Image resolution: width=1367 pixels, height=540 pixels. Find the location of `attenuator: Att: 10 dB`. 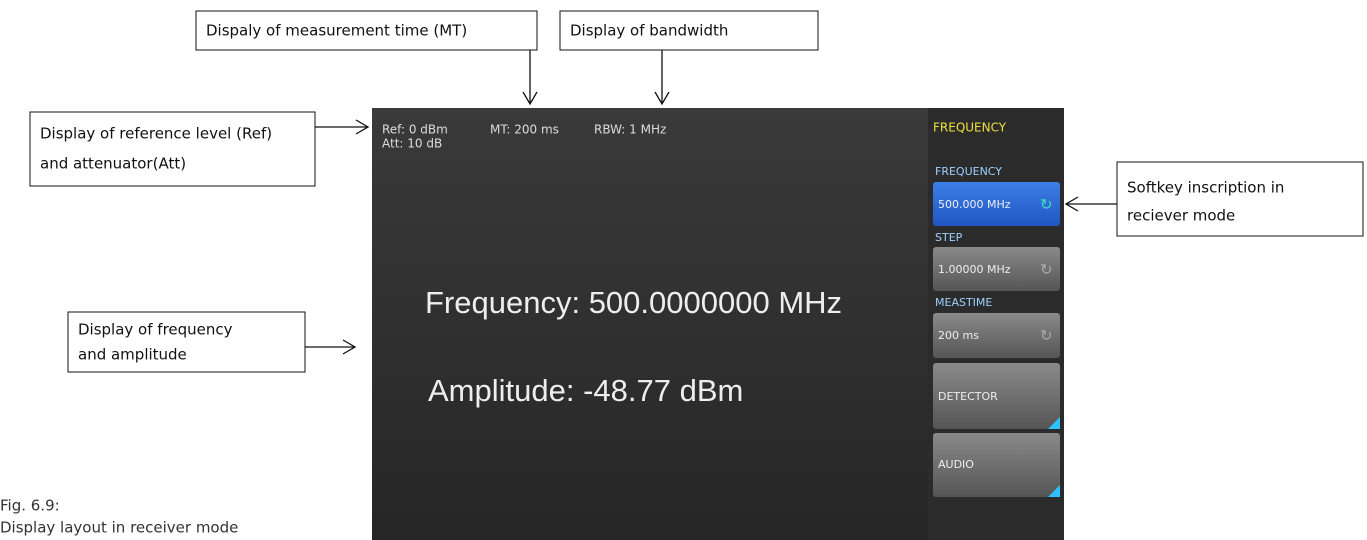

attenuator: Att: 10 dB is located at coordinates (412, 144).